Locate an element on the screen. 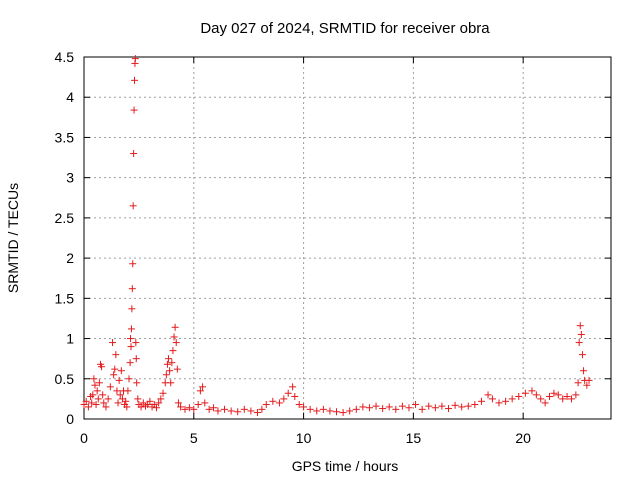 The image size is (640, 480). y-tick-label: 3 is located at coordinates (70, 178).